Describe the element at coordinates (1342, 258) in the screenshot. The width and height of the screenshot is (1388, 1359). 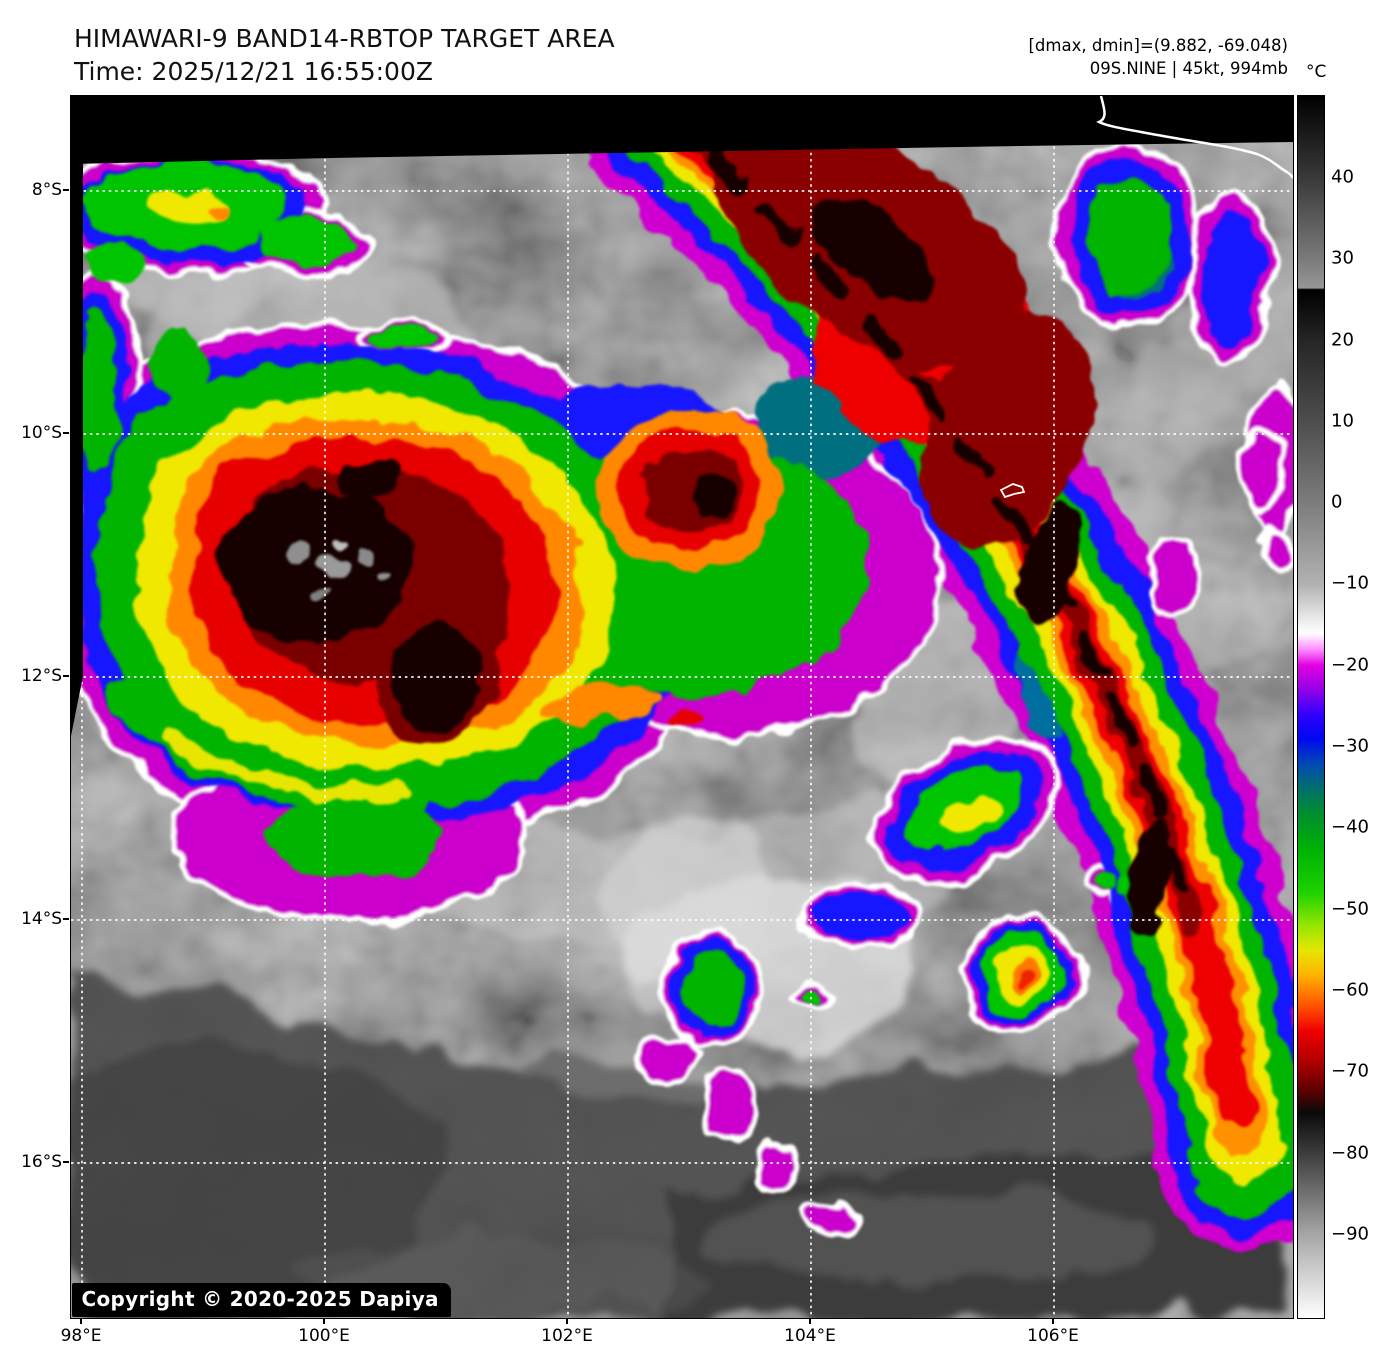
I see `colorbar-tick: 30` at that location.